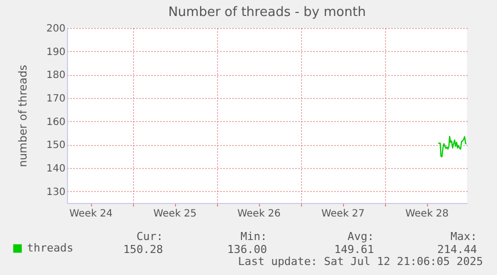  What do you see at coordinates (259, 214) in the screenshot?
I see `x-tick-label: Week 26` at bounding box center [259, 214].